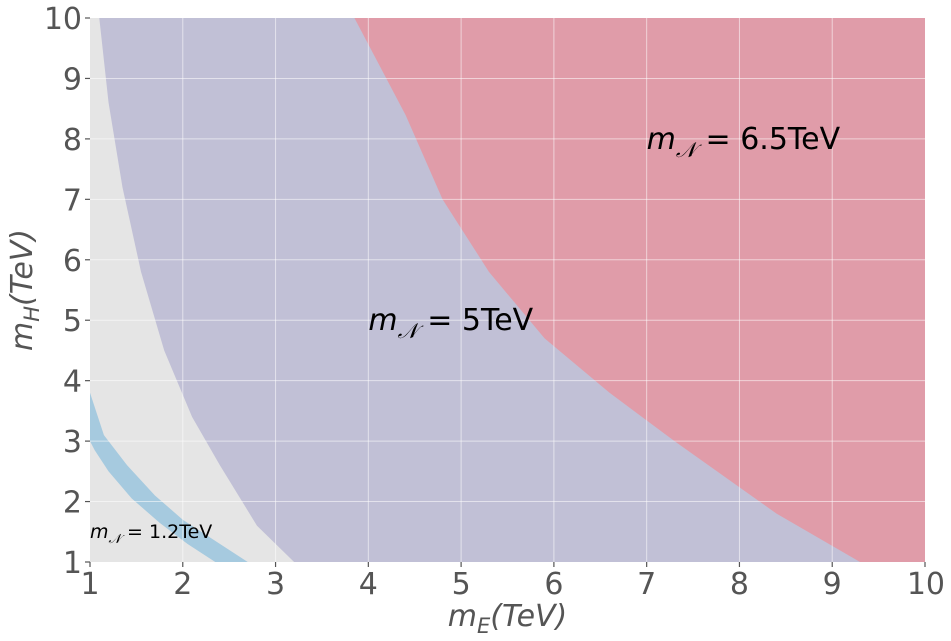  I want to click on y-axis-label: mH(TeV), so click(24, 290).